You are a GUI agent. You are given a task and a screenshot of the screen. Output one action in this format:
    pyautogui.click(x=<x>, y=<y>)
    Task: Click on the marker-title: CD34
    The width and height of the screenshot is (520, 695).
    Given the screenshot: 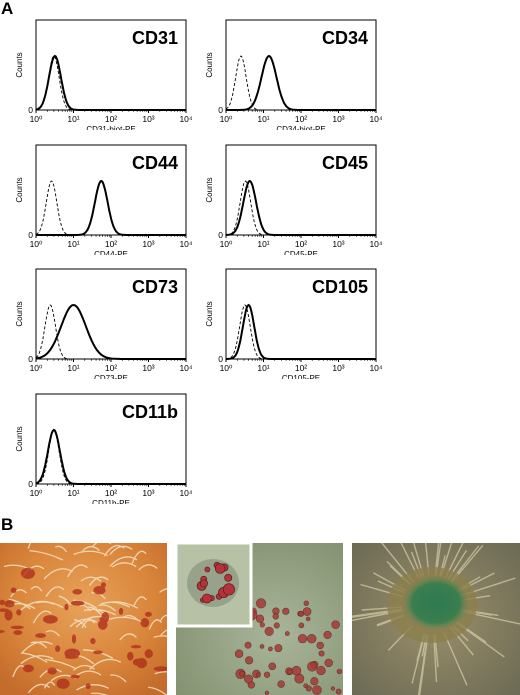 What is the action you would take?
    pyautogui.click(x=345, y=38)
    